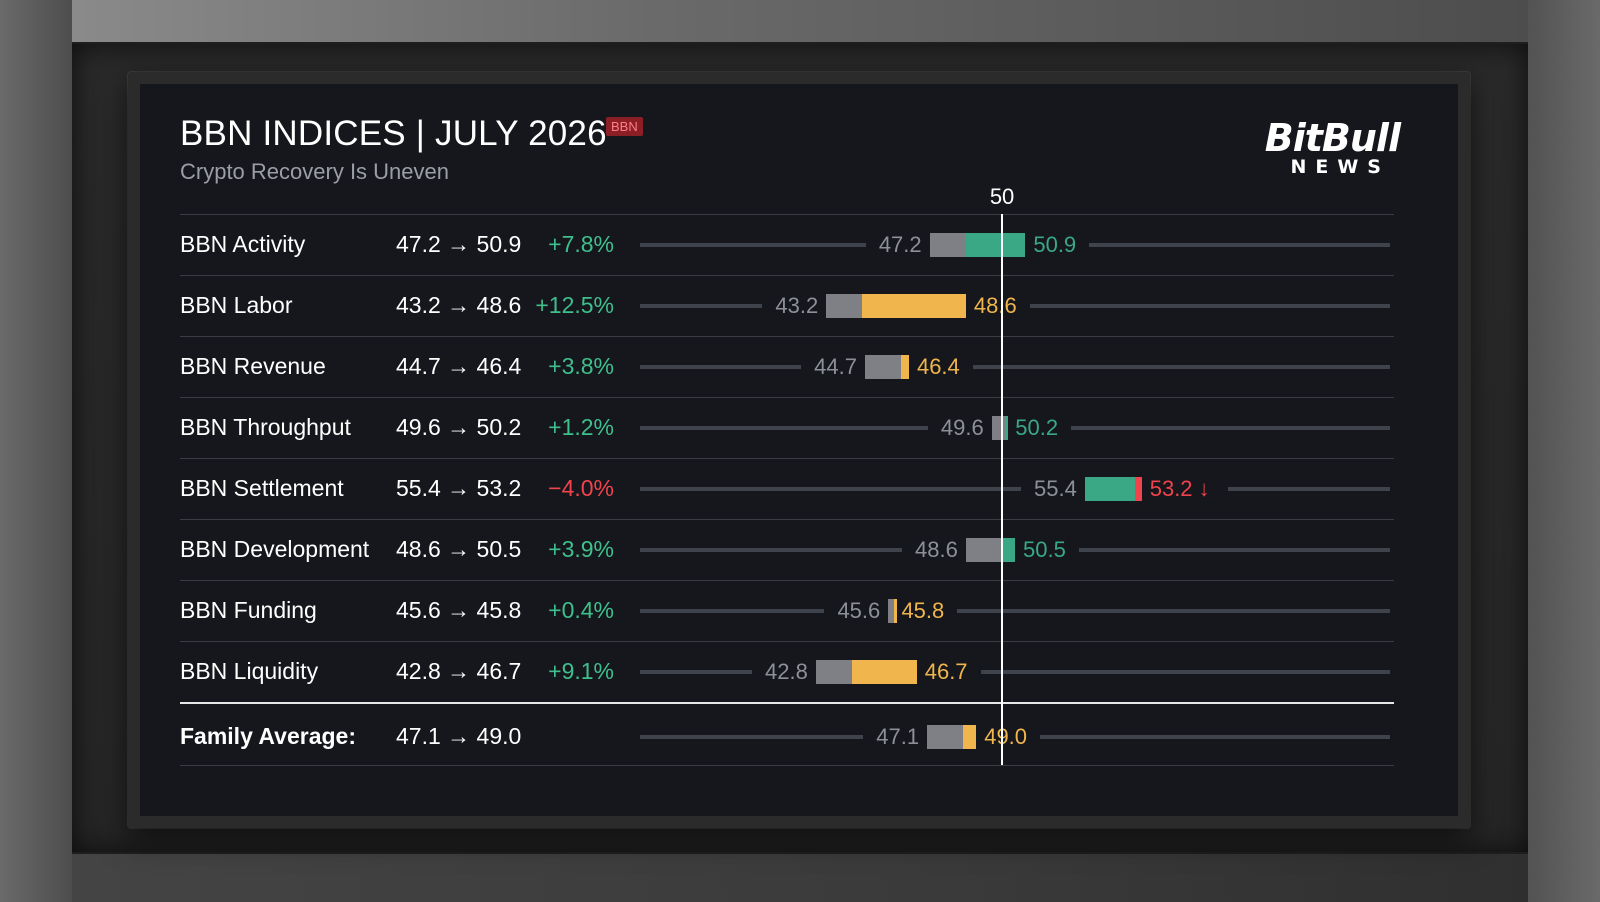  I want to click on row-label: BBN Throughput, so click(265, 426).